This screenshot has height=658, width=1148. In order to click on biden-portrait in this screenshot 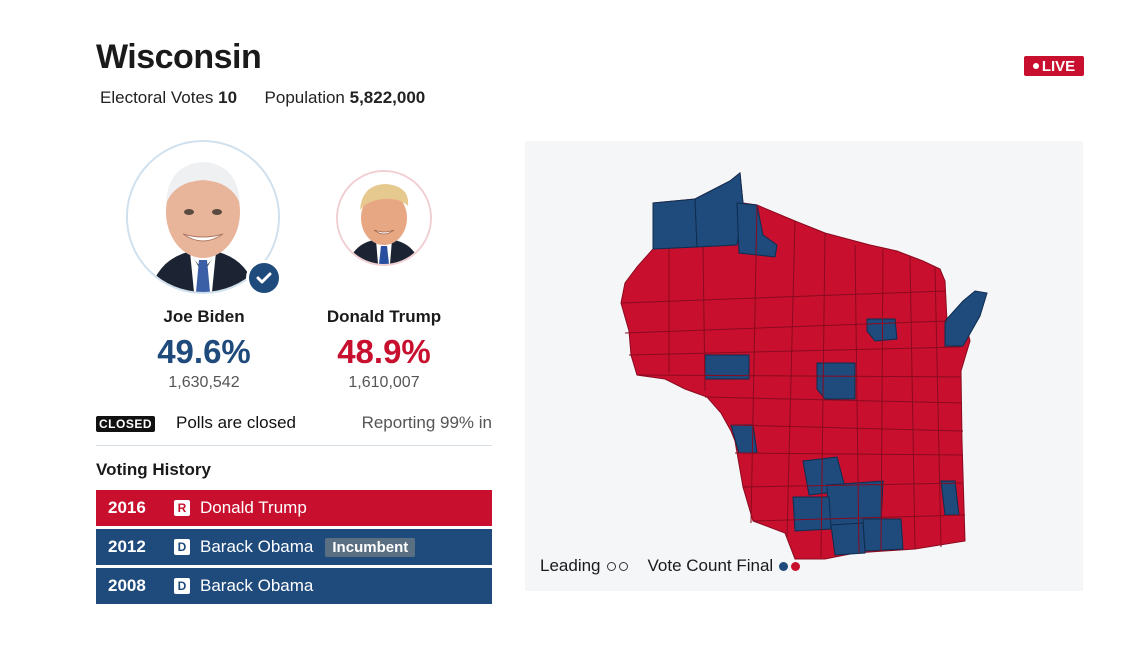, I will do `click(203, 217)`.